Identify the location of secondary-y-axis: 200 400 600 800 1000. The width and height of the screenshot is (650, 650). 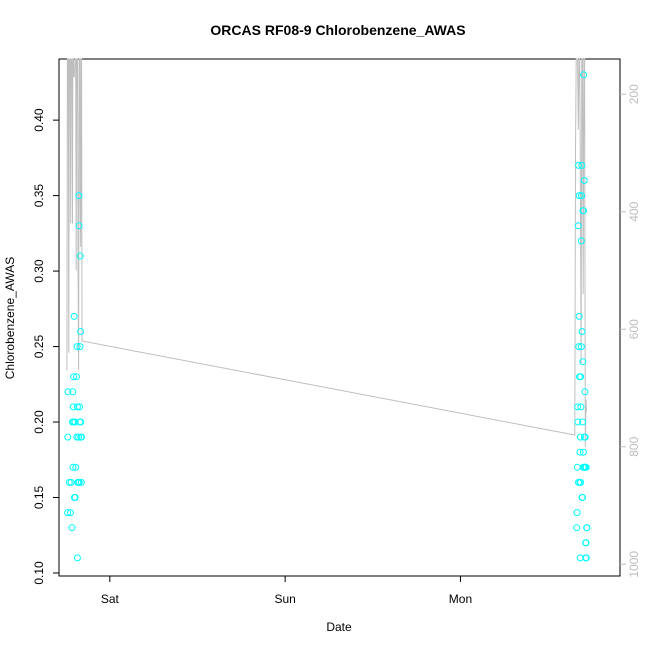
(630, 331).